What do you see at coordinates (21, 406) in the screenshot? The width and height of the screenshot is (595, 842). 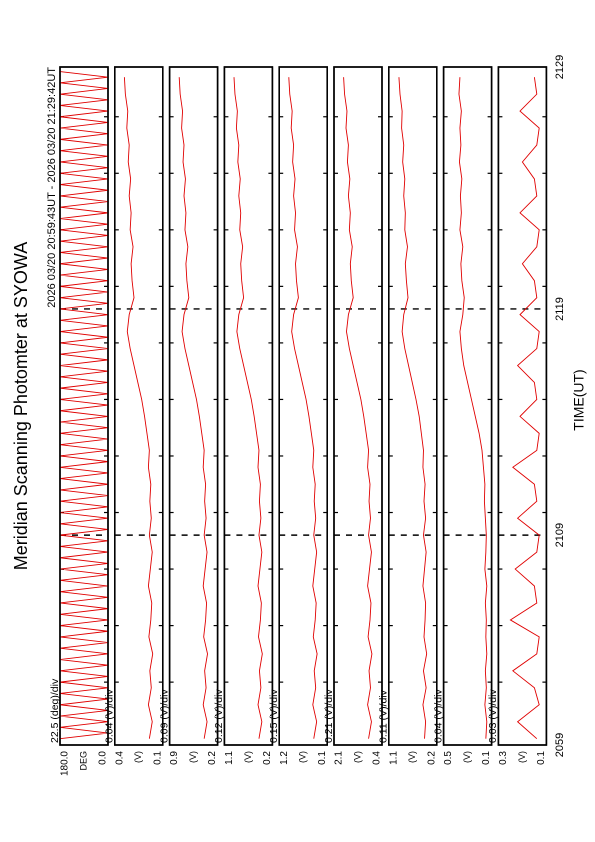 I see `chart-title: Meridian Scanning Photomter at SYOWA` at bounding box center [21, 406].